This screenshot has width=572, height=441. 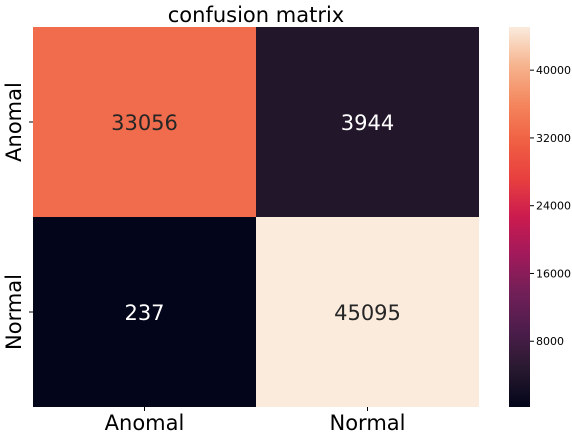 I want to click on y-axis: Anomal Normal, so click(x=17, y=216).